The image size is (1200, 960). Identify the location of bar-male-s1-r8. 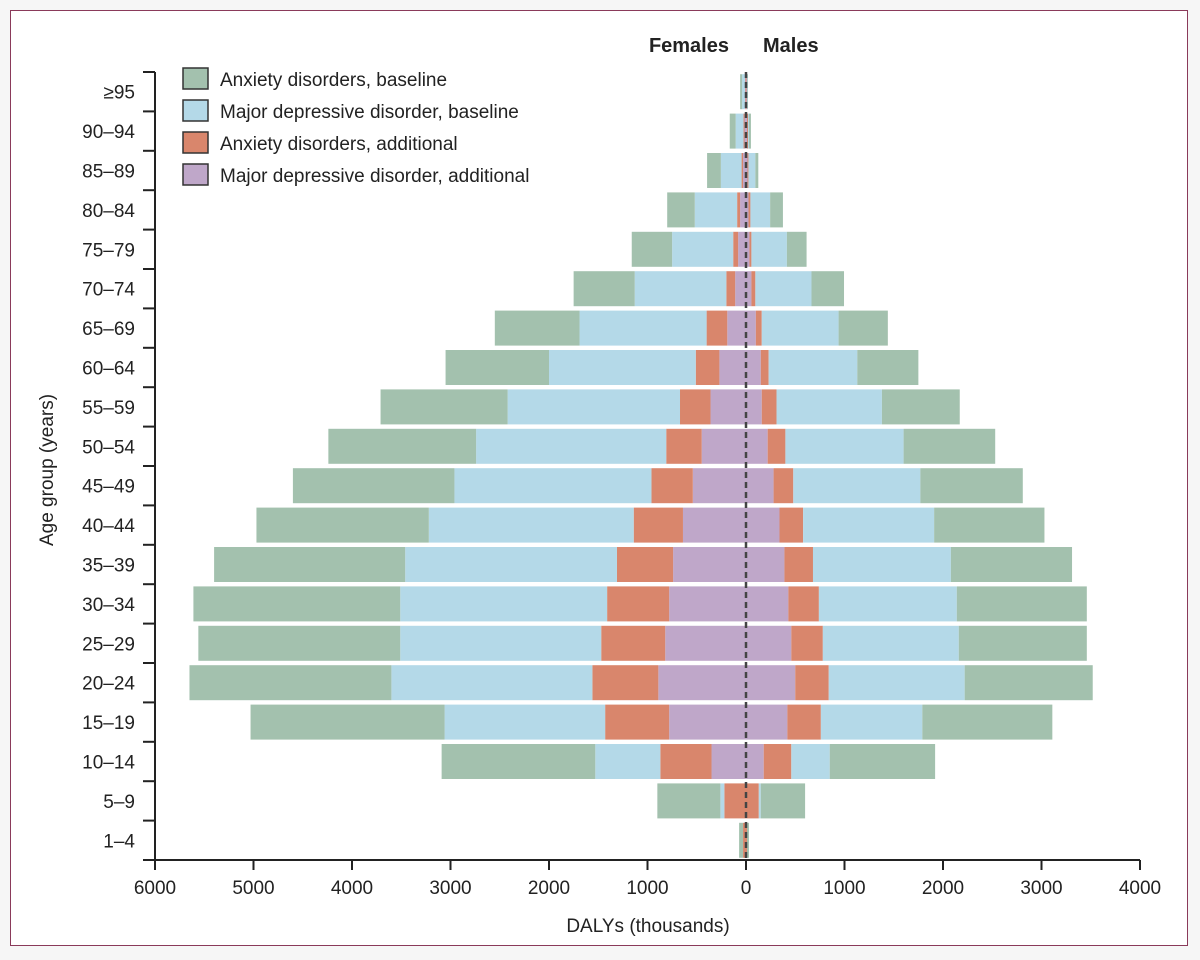
(769, 407).